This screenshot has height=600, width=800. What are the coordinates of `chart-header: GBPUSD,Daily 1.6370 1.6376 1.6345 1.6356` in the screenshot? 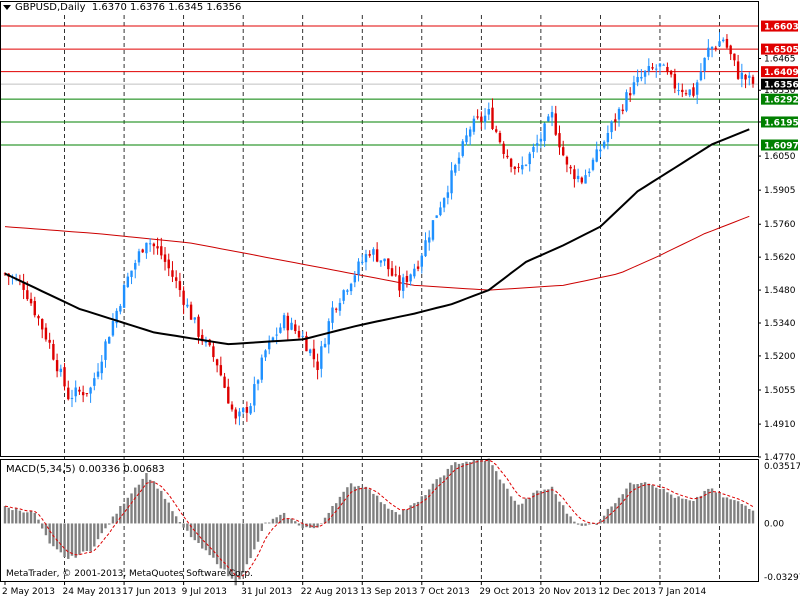 It's located at (122, 7).